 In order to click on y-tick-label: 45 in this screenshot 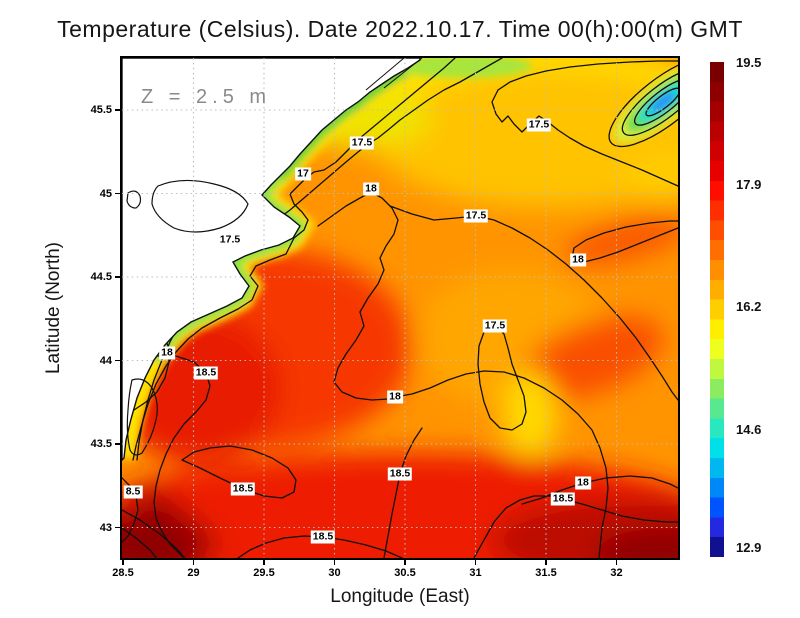, I will do `click(105, 193)`.